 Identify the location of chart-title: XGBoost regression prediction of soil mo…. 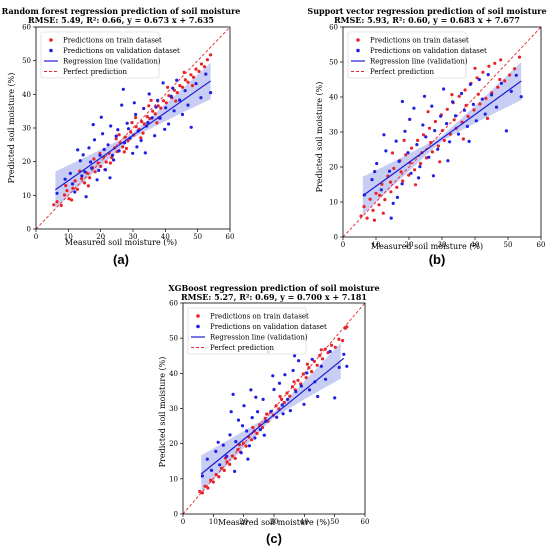
(273, 288).